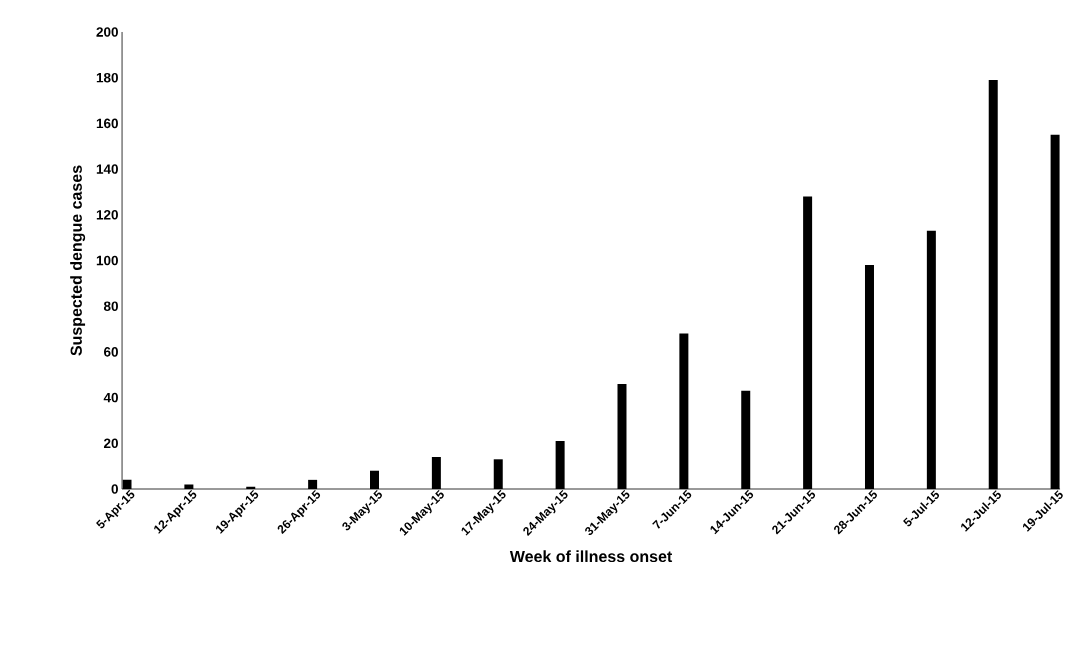 This screenshot has width=1087, height=654. What do you see at coordinates (107, 77) in the screenshot?
I see `y-tick-label: 180` at bounding box center [107, 77].